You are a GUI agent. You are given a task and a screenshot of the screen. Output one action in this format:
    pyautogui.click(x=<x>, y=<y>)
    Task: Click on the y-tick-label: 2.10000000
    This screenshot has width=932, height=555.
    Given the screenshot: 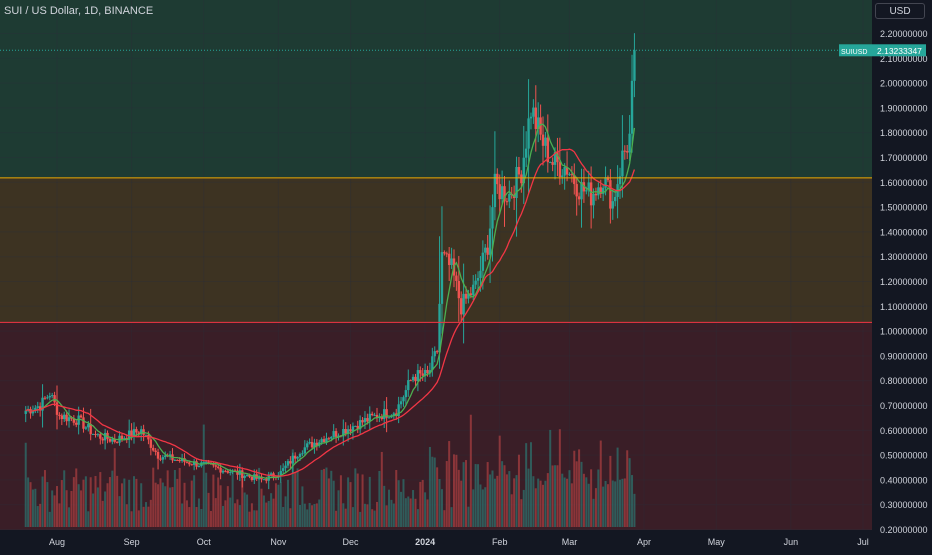 What is the action you would take?
    pyautogui.click(x=904, y=59)
    